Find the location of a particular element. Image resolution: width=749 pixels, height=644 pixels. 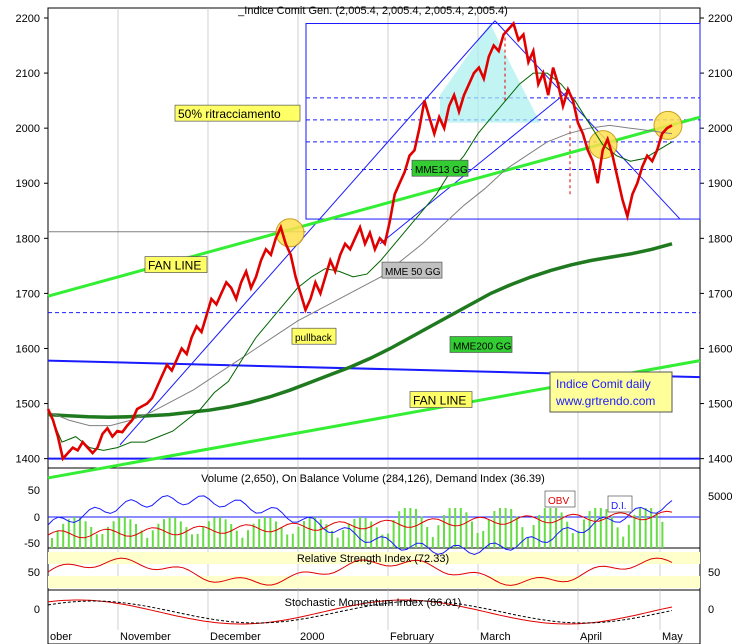

y-tick-label-right: 1900 is located at coordinates (720, 184).